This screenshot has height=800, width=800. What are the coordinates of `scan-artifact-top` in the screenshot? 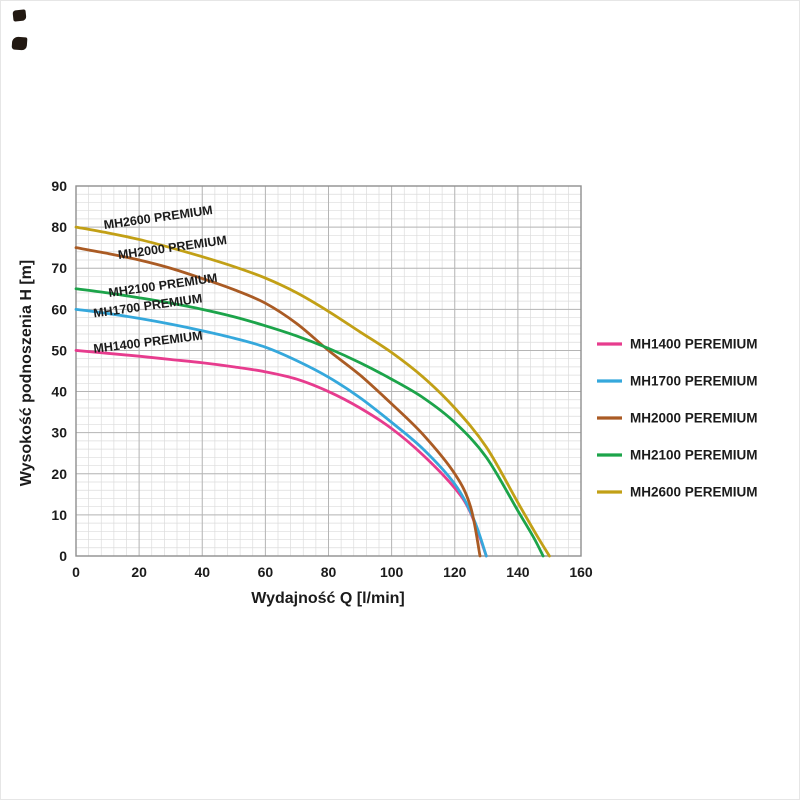 It's located at (19, 15).